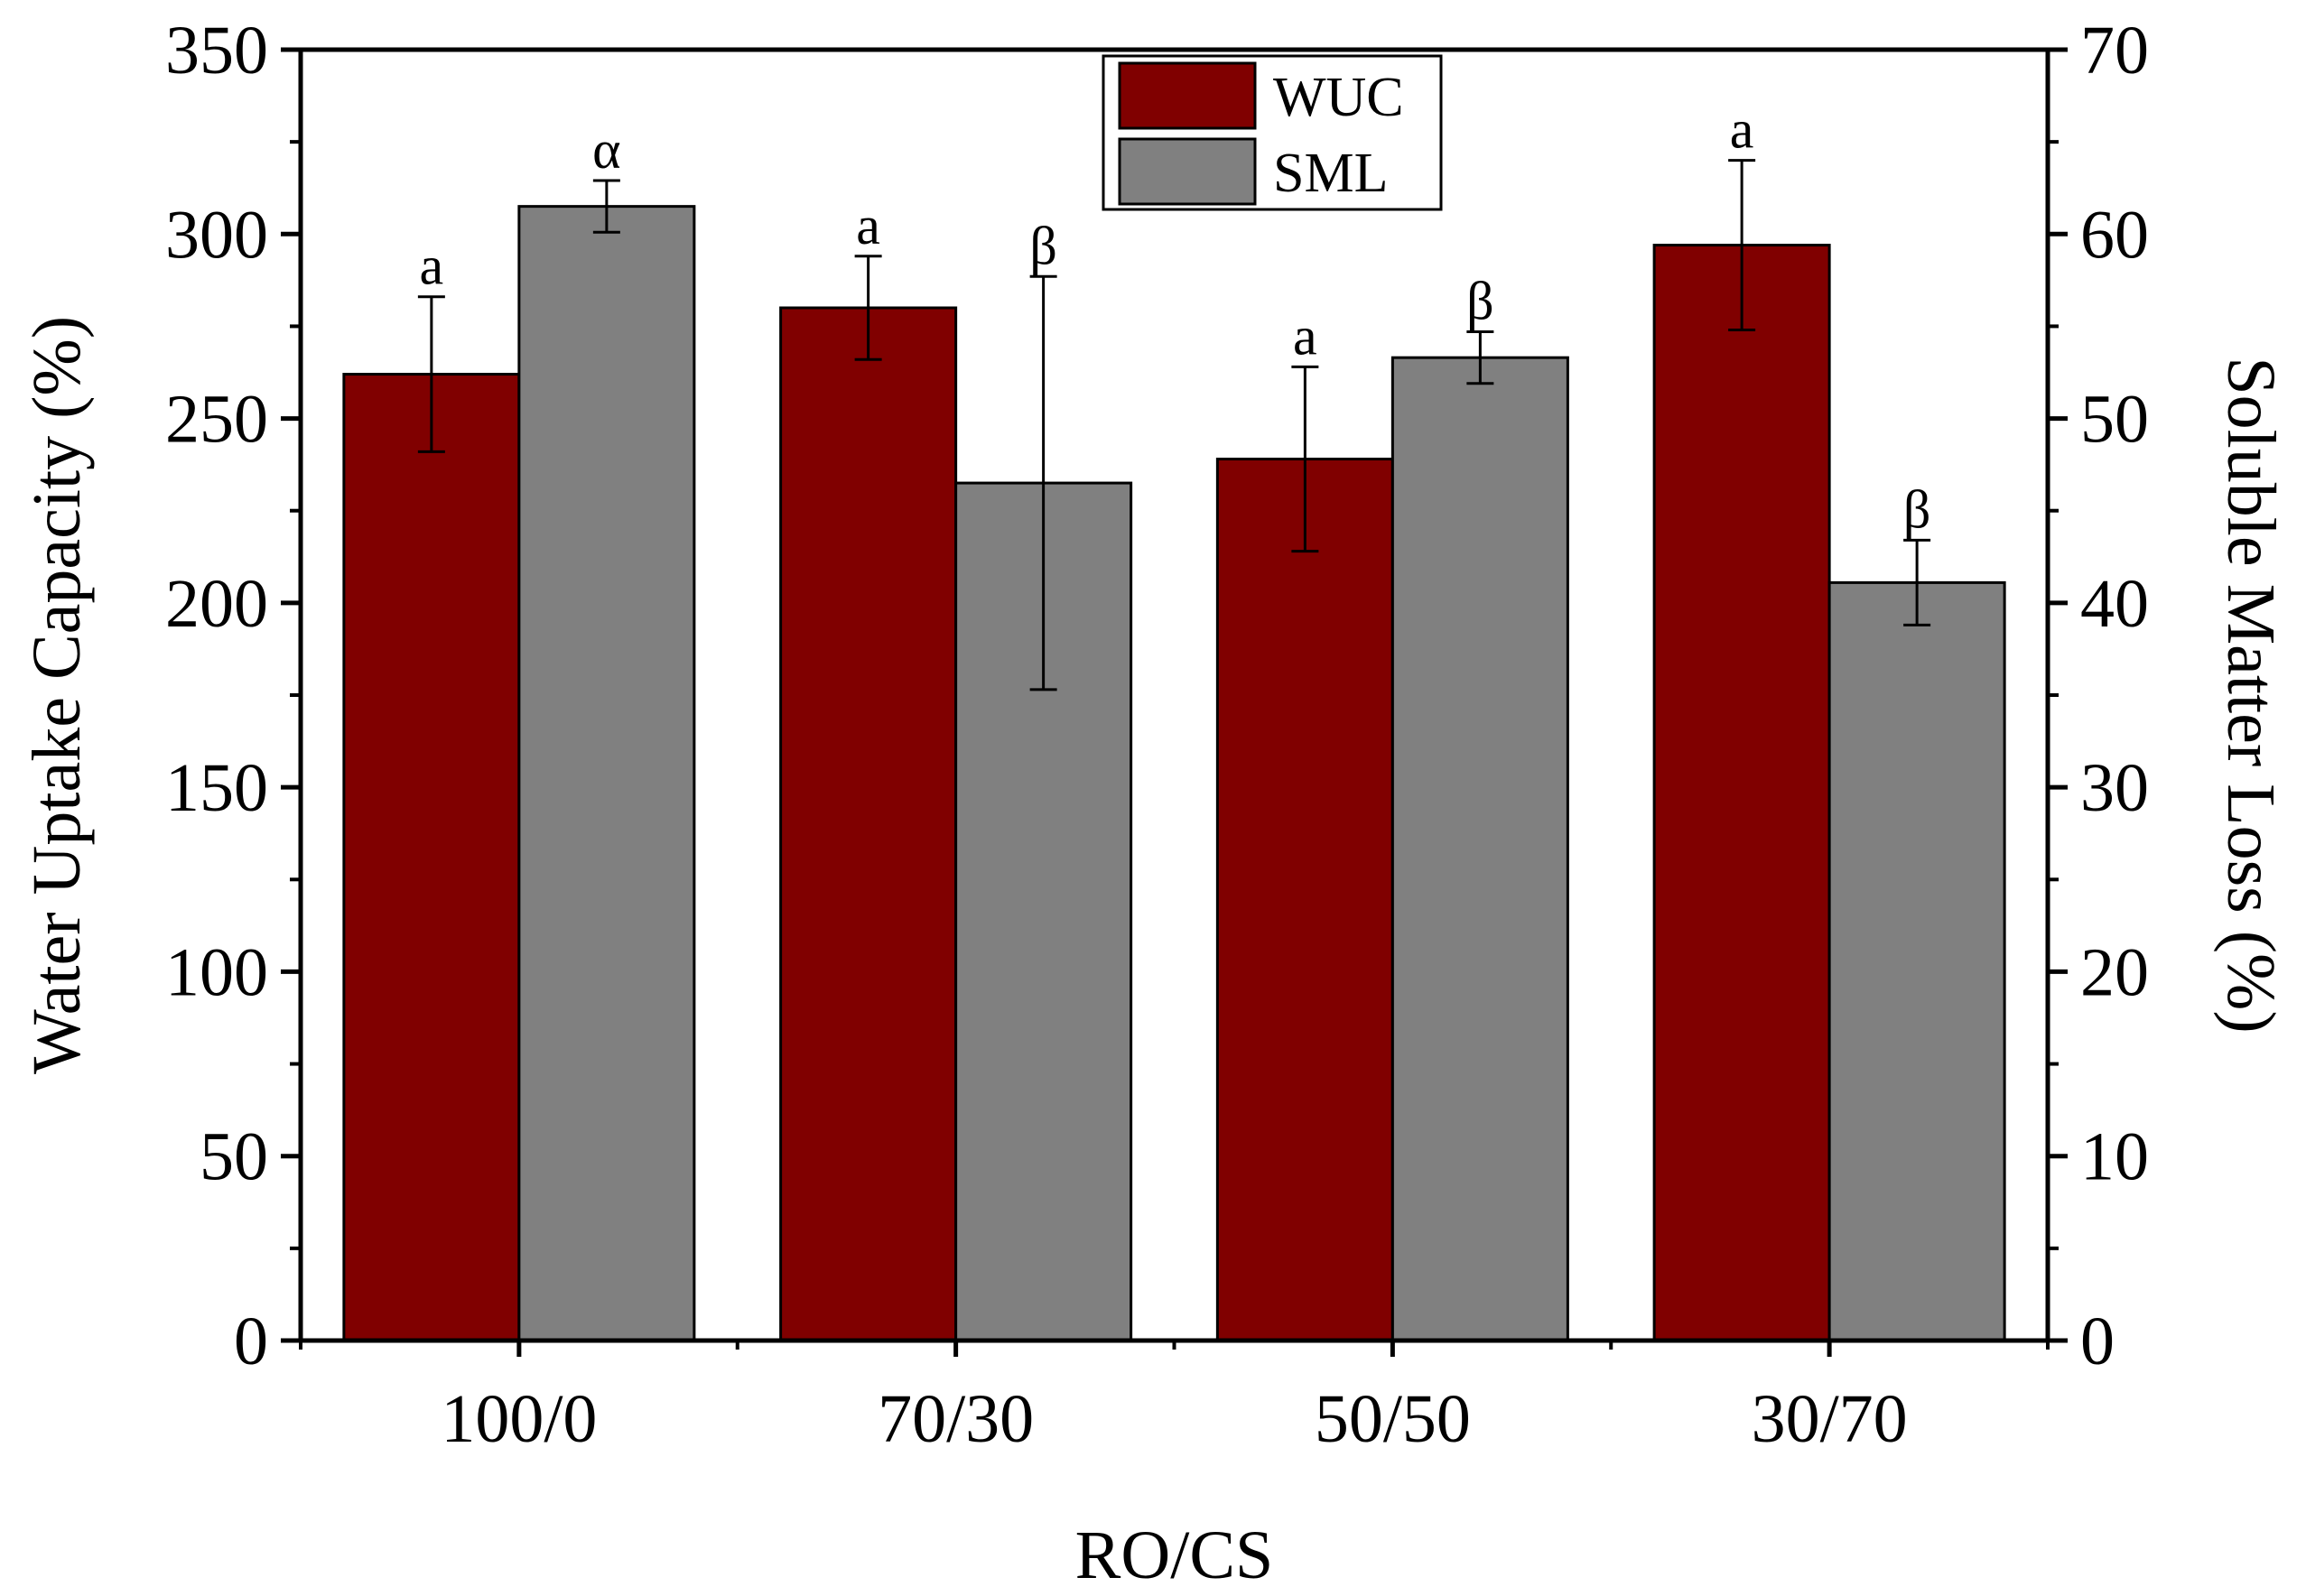 The image size is (2306, 1596). Describe the element at coordinates (956, 1419) in the screenshot. I see `x-tick-label-1: 70/30` at that location.